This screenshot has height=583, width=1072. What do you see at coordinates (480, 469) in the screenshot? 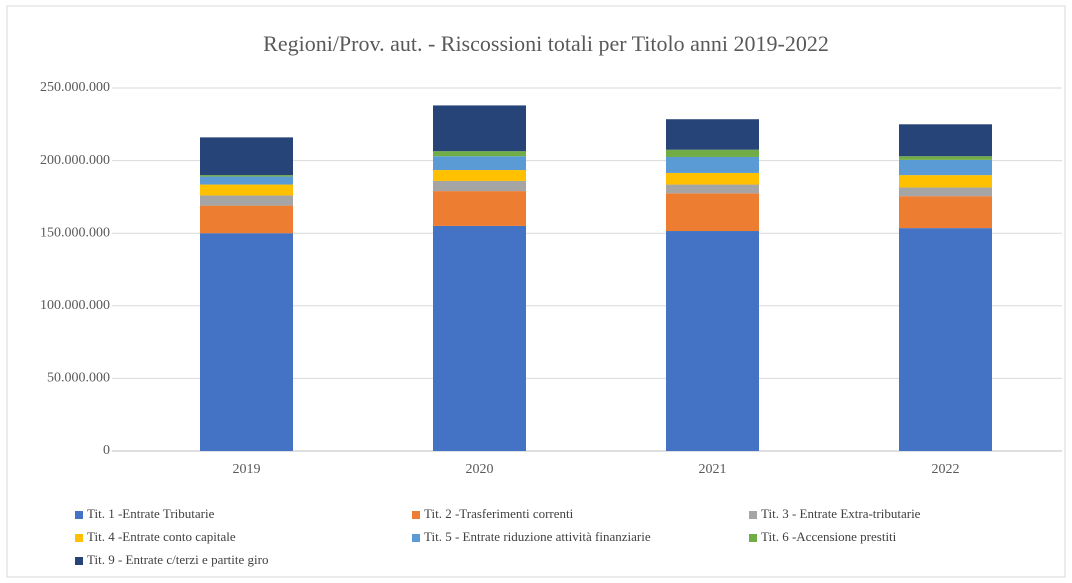
I see `x-tick-label: 2020` at bounding box center [480, 469].